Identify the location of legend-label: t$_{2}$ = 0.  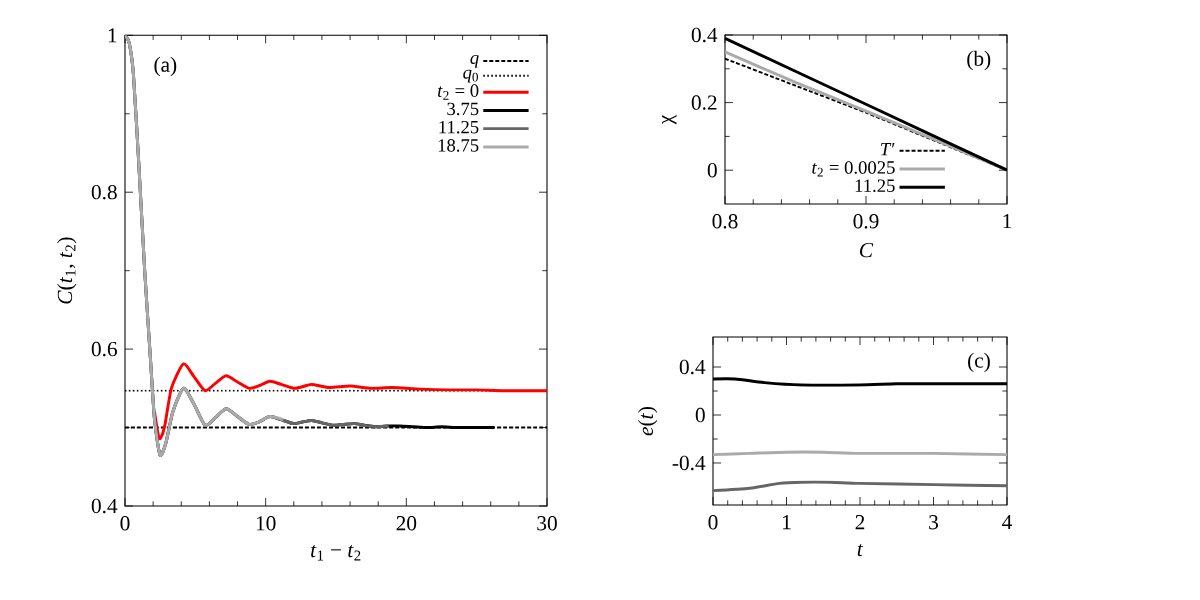
(458, 92).